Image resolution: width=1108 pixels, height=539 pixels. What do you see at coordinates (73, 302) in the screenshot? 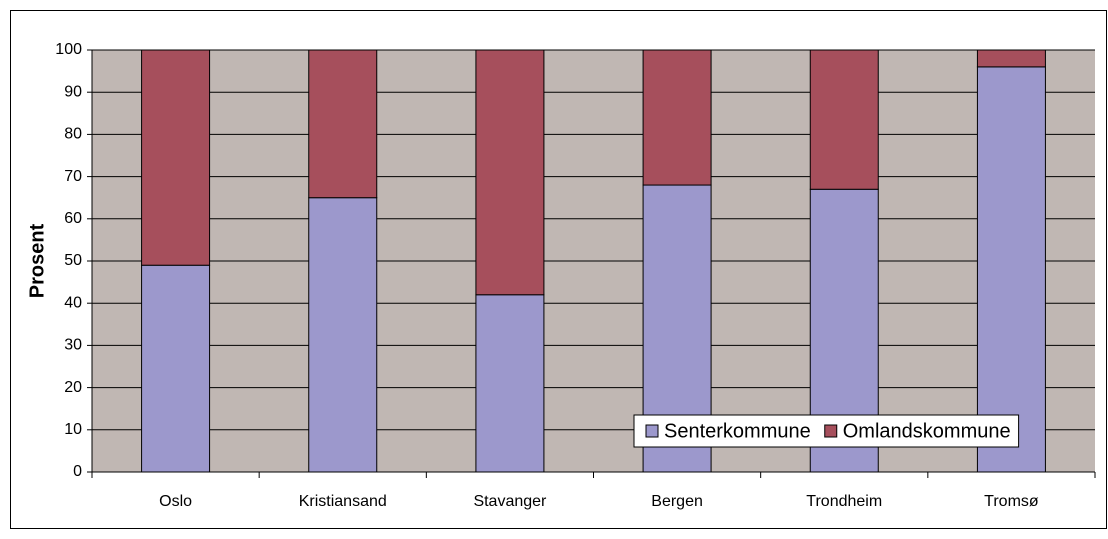
I see `y-tick-label: 40` at bounding box center [73, 302].